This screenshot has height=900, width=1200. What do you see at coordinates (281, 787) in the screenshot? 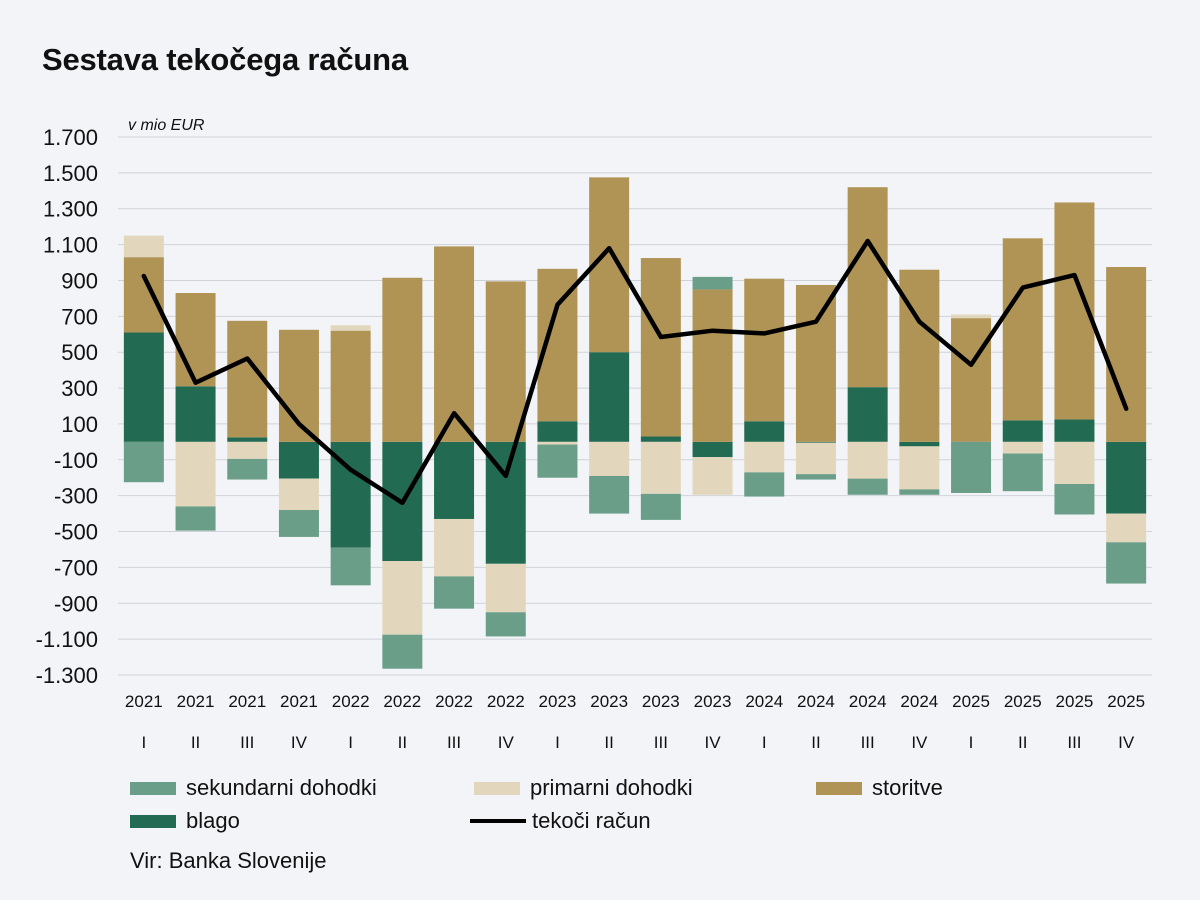
I see `legend-label-sekundarni: sekundarni dohodki` at bounding box center [281, 787].